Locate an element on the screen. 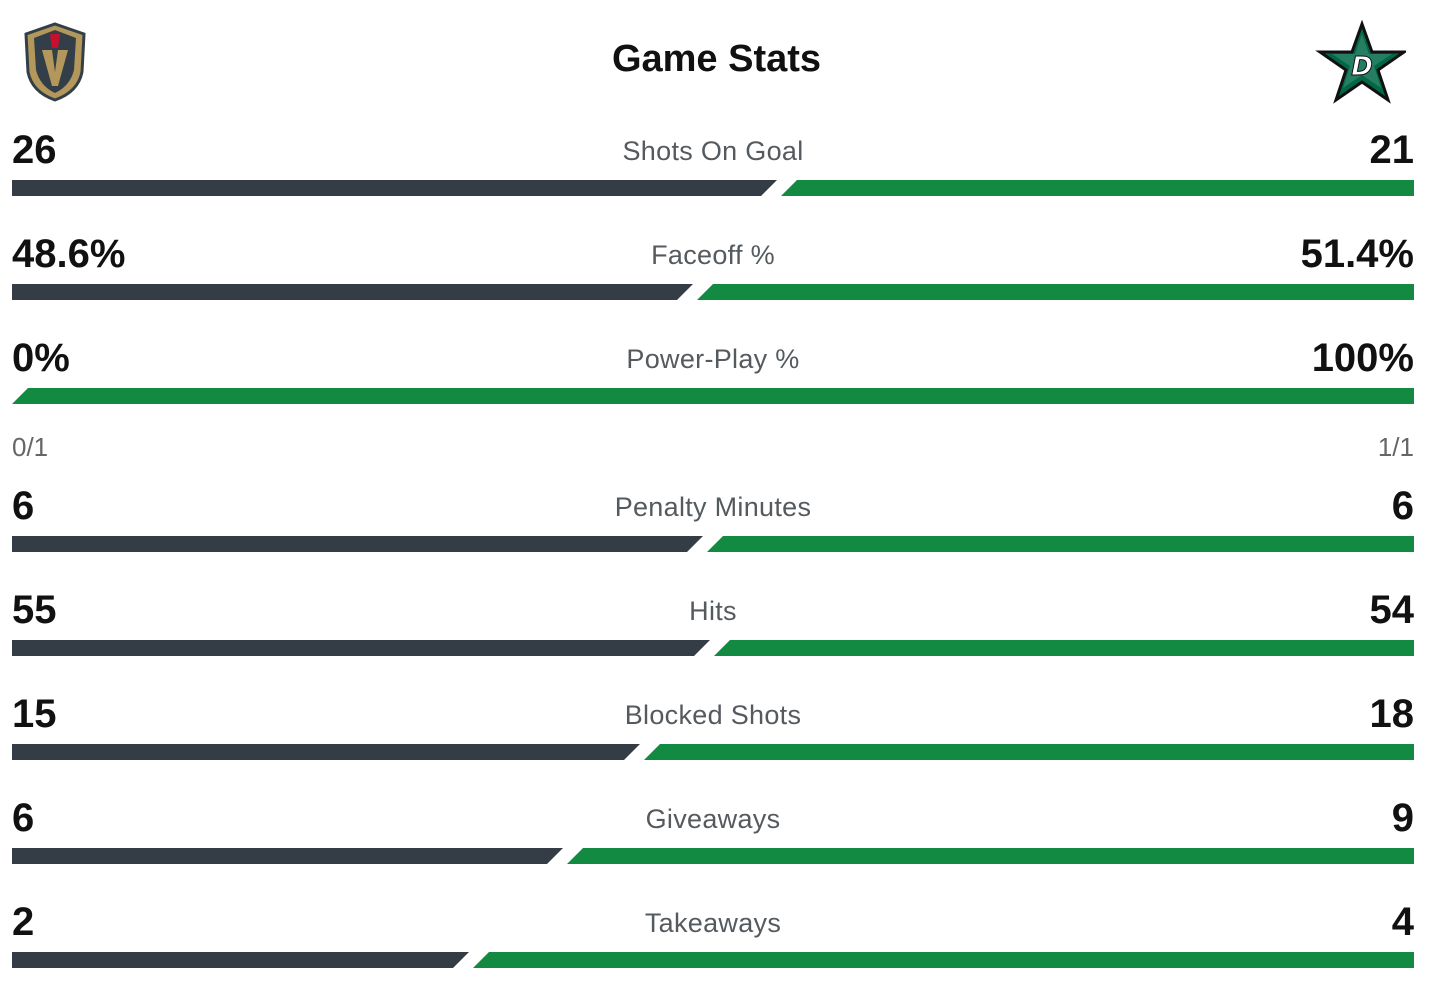 The height and width of the screenshot is (1000, 1433). away-stat-value: 100% is located at coordinates (1362, 358).